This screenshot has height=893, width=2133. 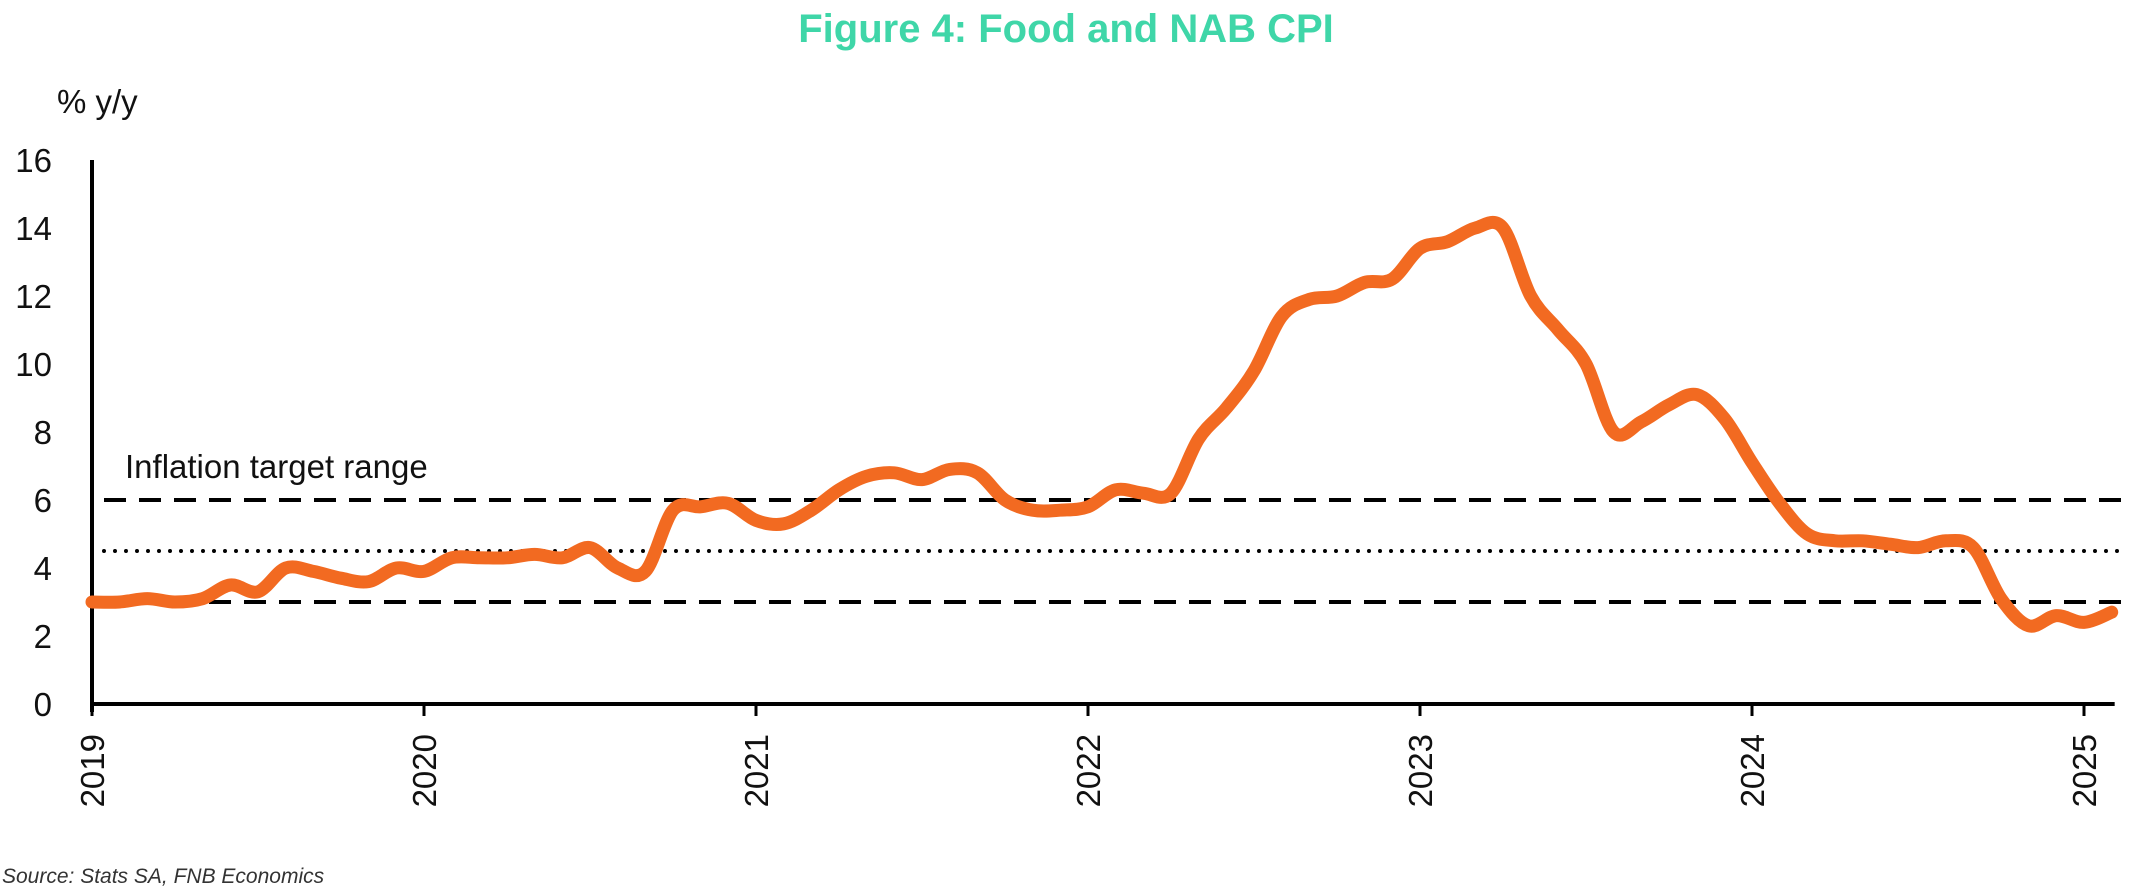 What do you see at coordinates (756, 770) in the screenshot?
I see `x-tick-label: 2021` at bounding box center [756, 770].